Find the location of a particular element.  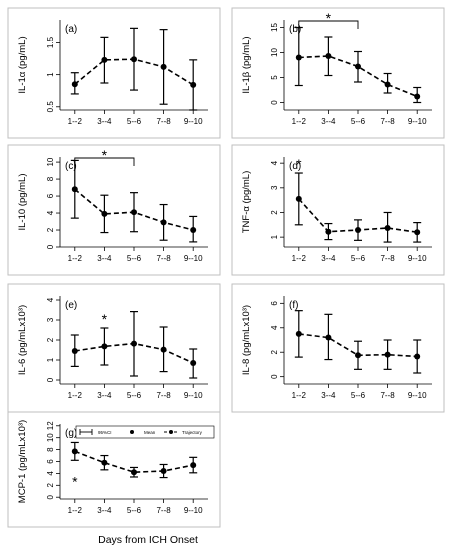

y-tick-label: 0.5 is located at coordinates (50, 107).